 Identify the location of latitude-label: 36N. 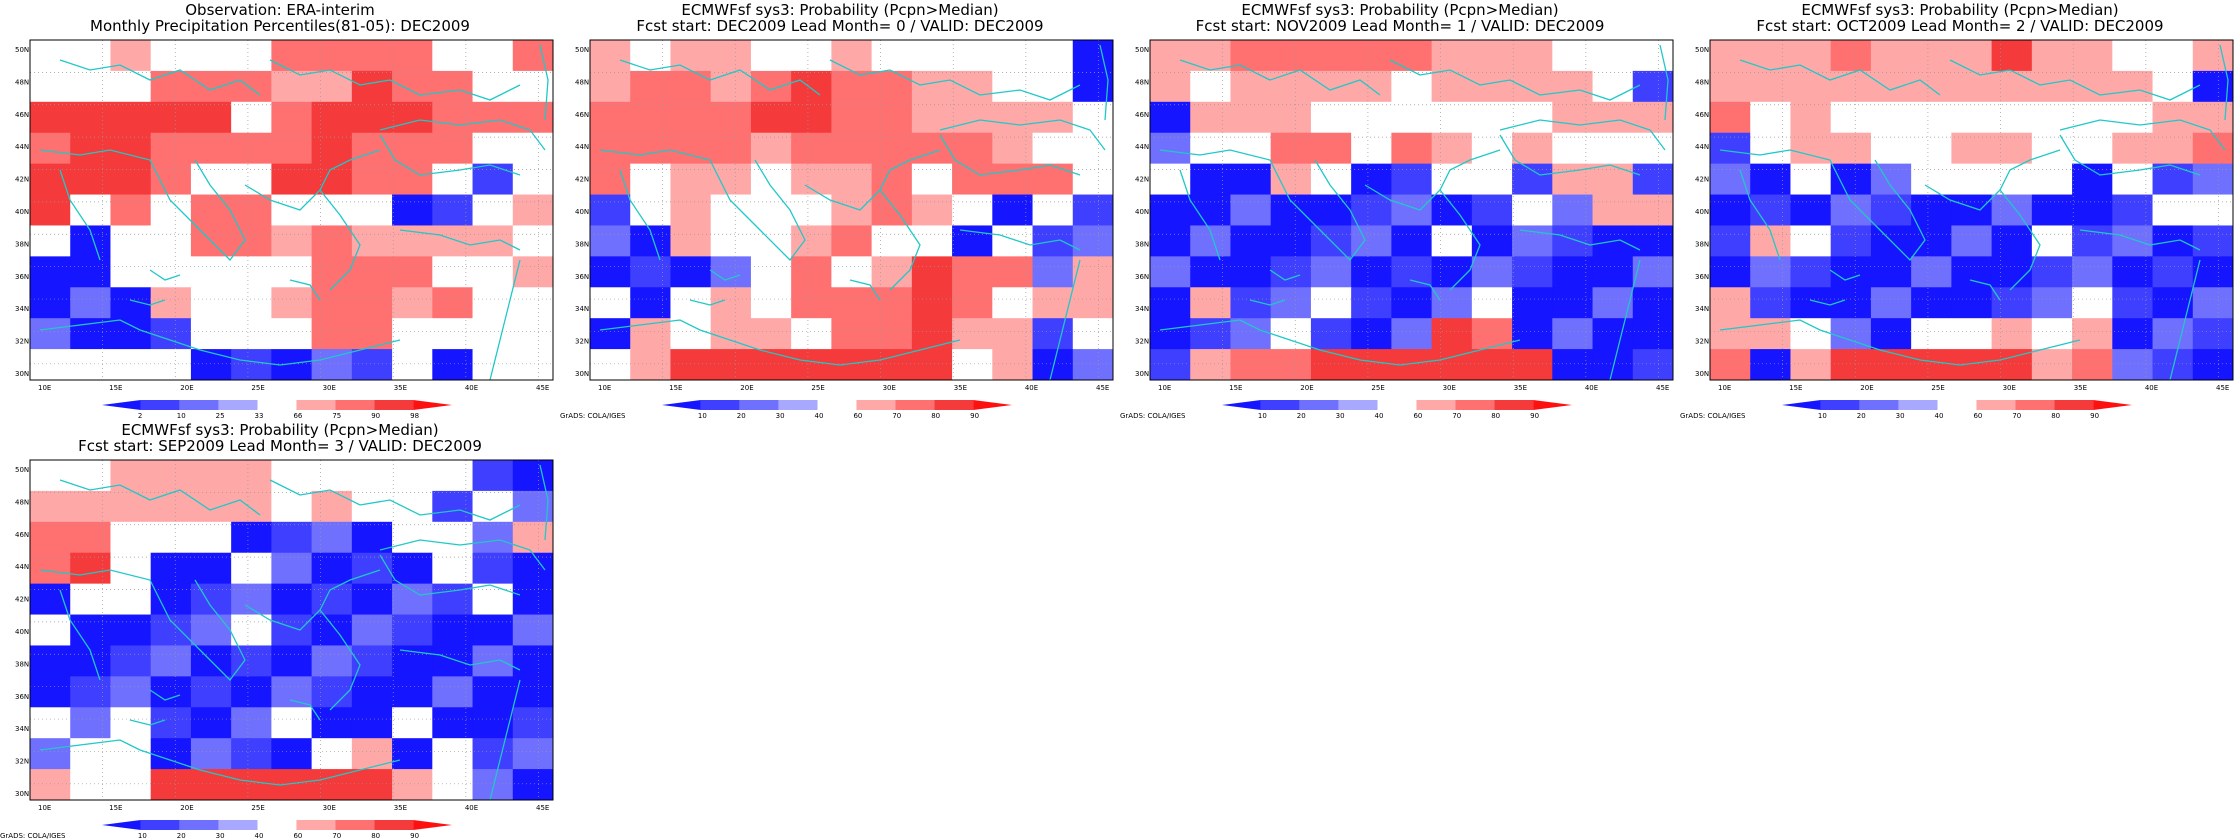
(22, 277).